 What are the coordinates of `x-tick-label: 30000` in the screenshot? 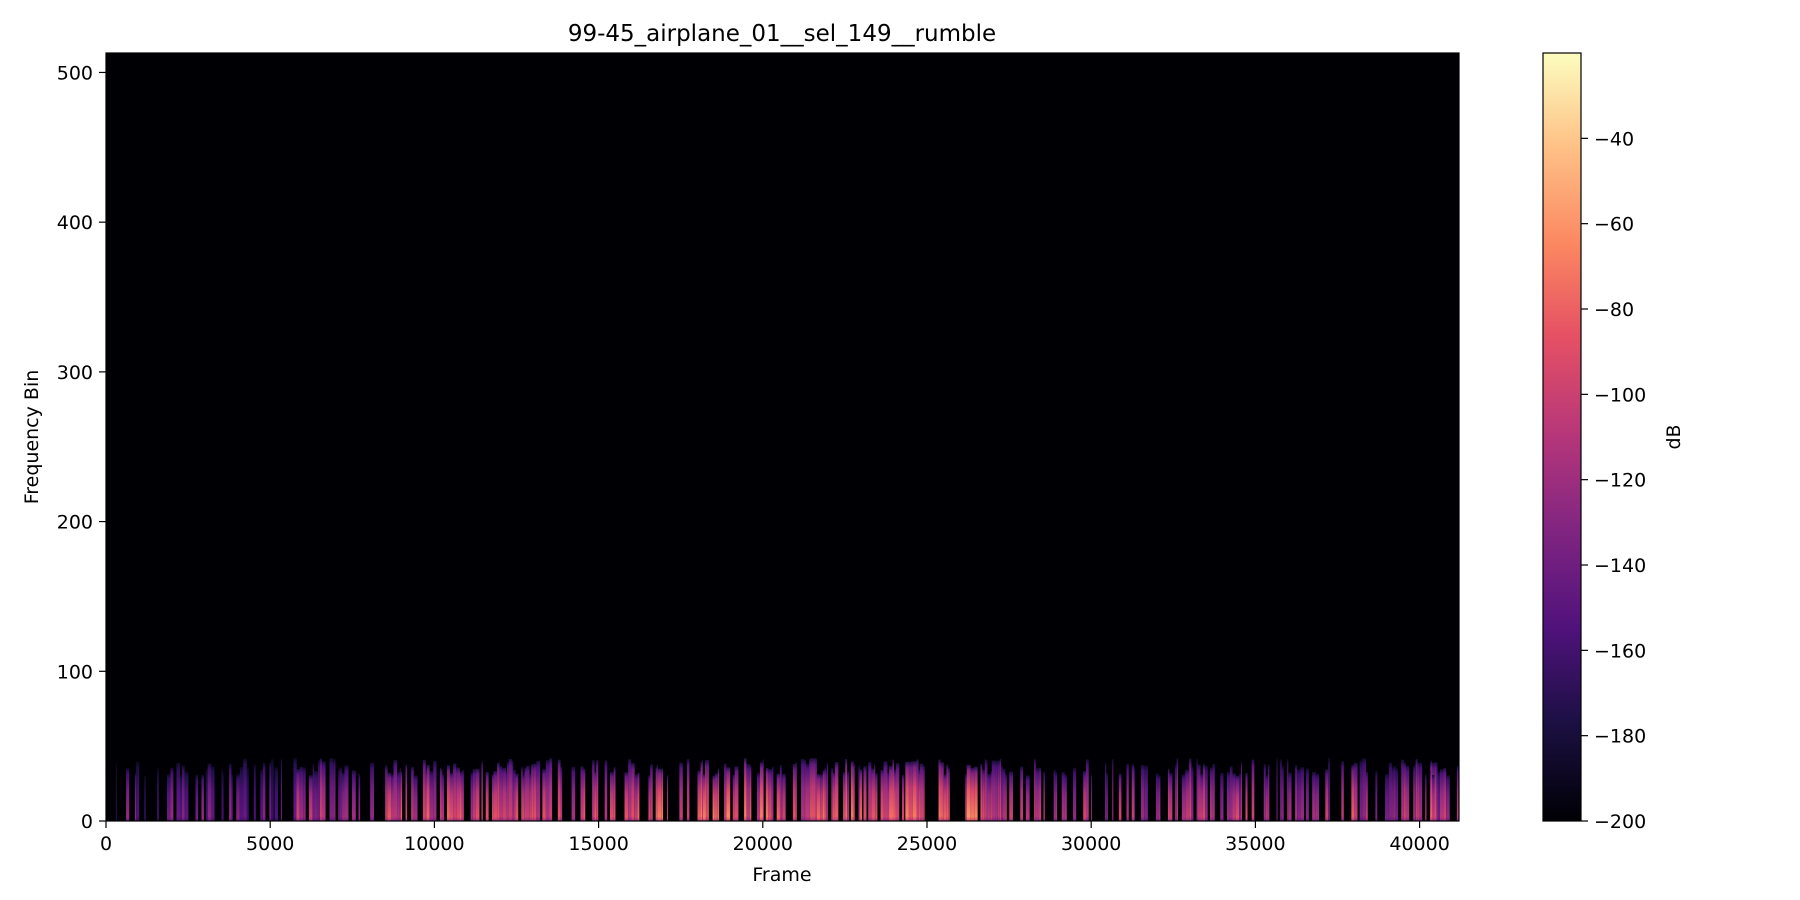 It's located at (1091, 844).